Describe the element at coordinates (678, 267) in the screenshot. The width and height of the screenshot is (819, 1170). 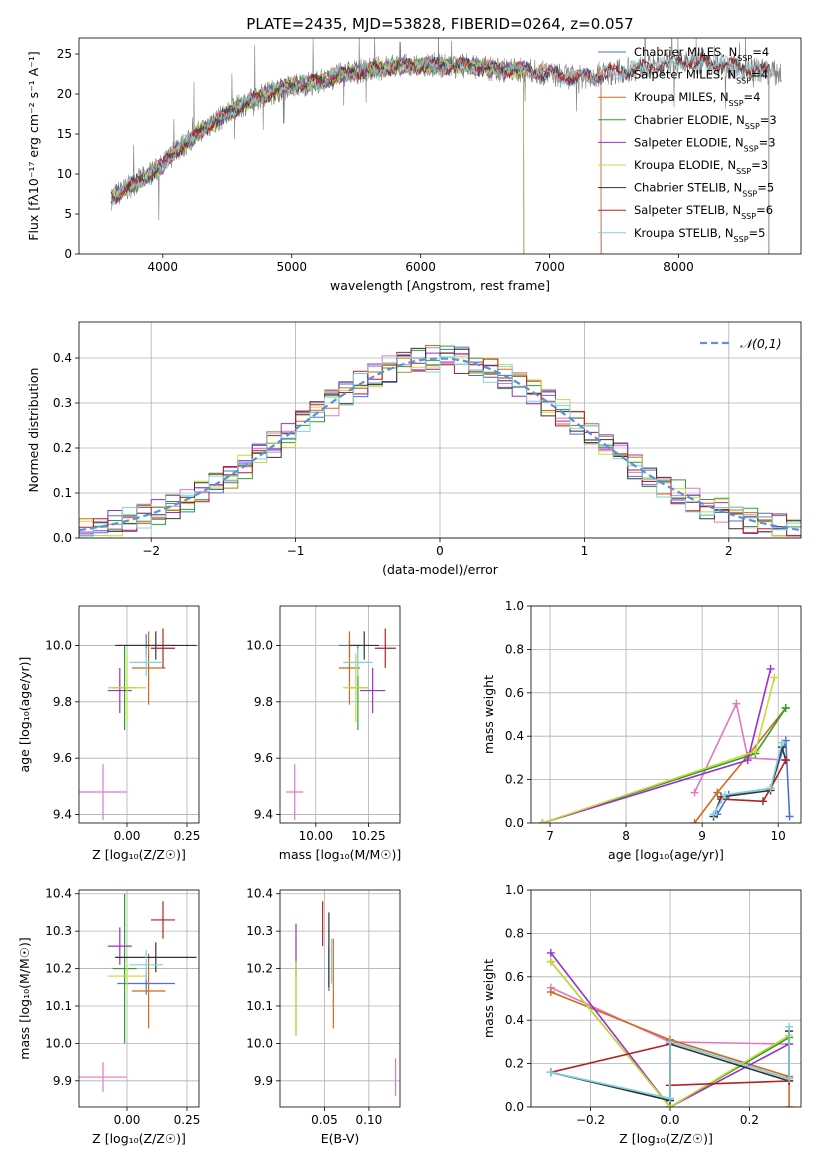
I see `x-tick-label: 8000` at that location.